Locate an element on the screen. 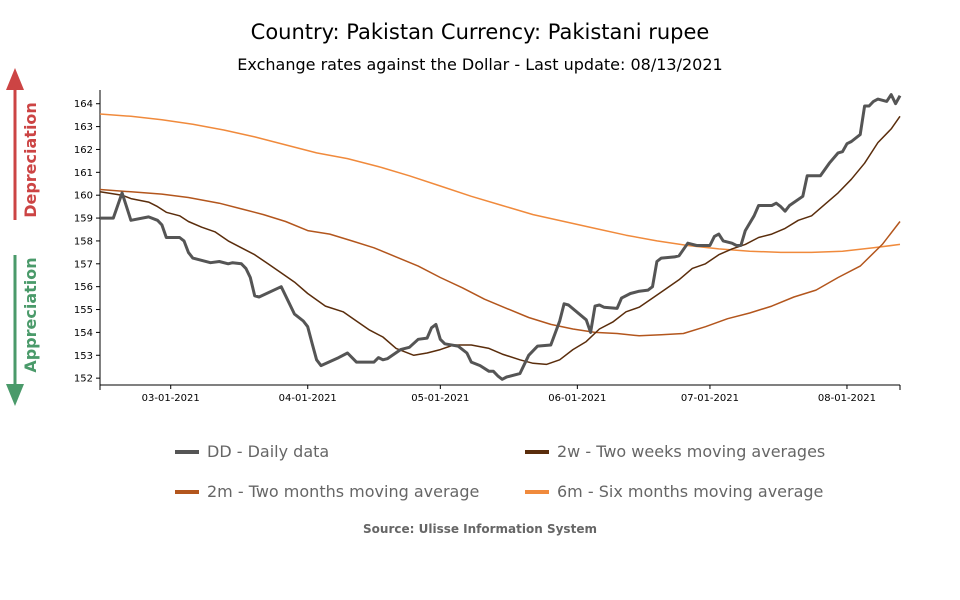 This screenshot has width=960, height=600. y-tick-label: 153 is located at coordinates (83, 356).